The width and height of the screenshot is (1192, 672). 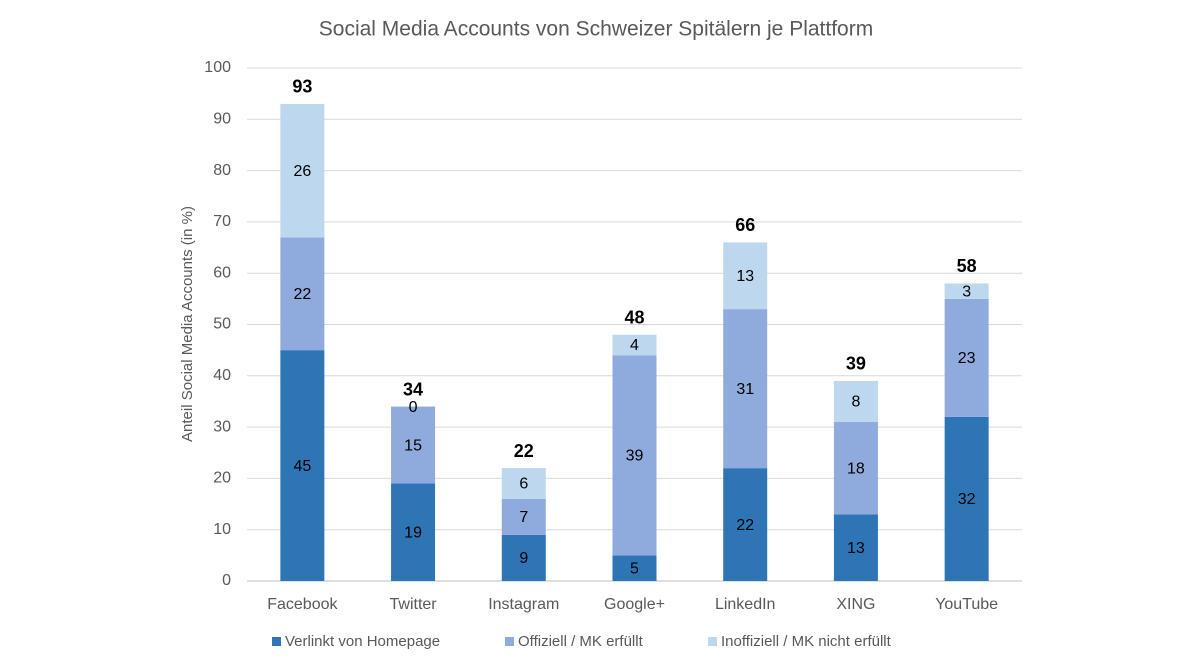 I want to click on value-label: 15, so click(x=413, y=445).